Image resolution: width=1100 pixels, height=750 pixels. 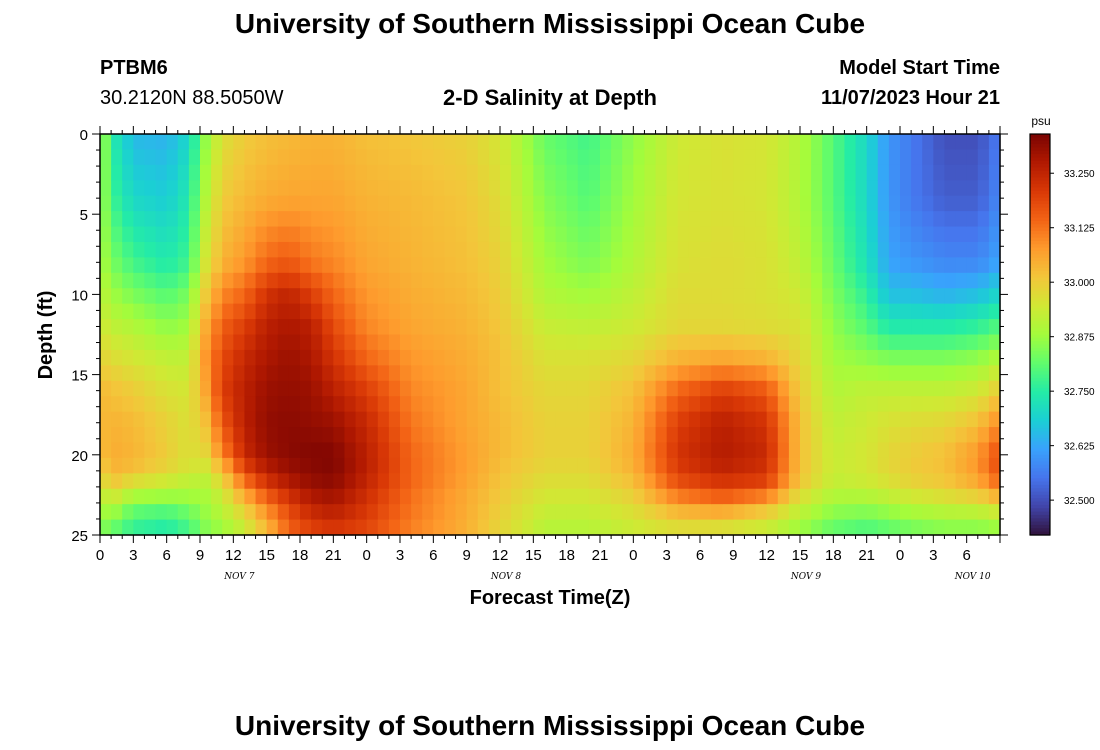 I want to click on day-label: NOV 7, so click(x=238, y=577).